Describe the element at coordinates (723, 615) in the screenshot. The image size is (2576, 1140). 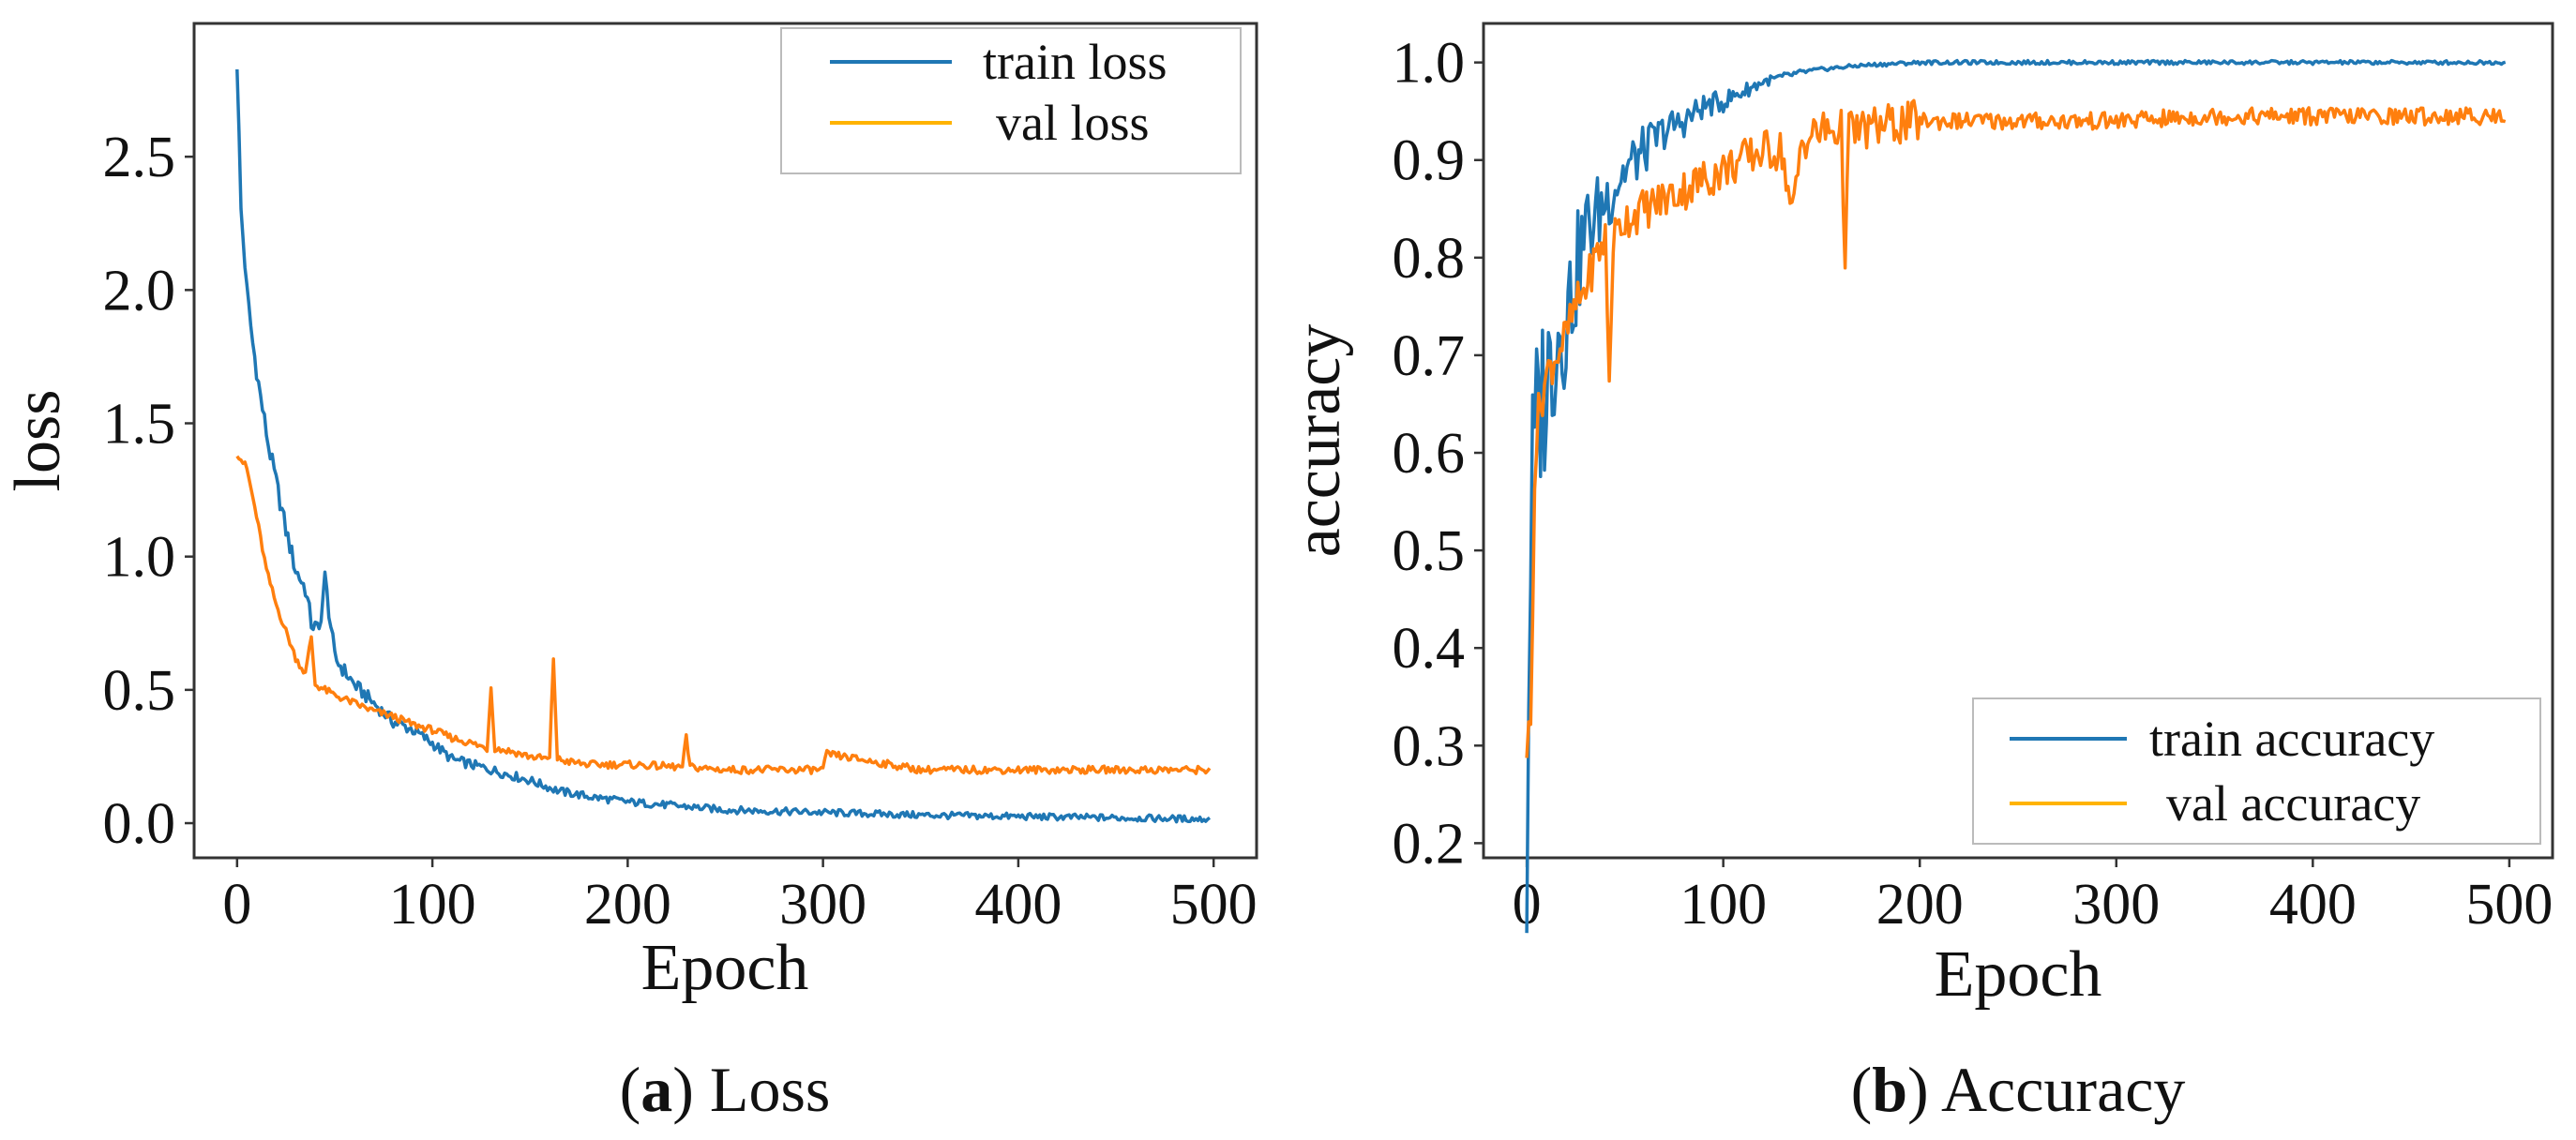
I see `loss-series-val-loss` at that location.